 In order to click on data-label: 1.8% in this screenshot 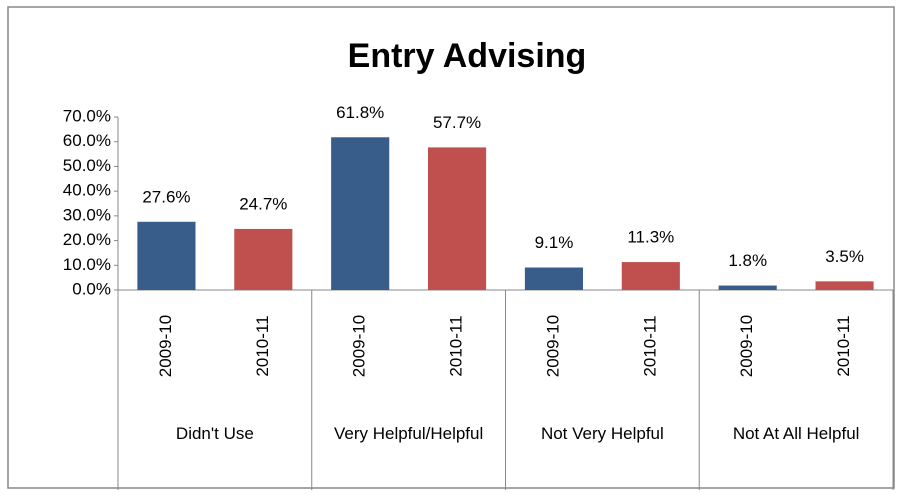, I will do `click(747, 260)`.